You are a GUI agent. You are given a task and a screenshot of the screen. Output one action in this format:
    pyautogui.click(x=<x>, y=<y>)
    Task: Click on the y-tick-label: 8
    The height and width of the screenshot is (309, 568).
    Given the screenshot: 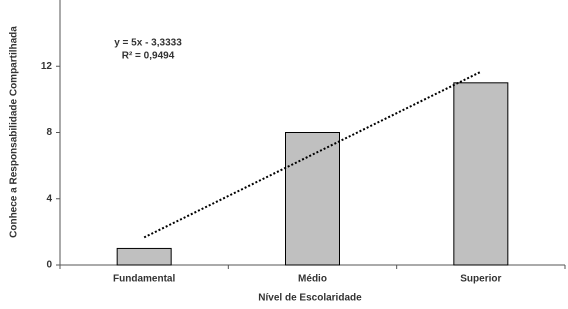 What is the action you would take?
    pyautogui.click(x=49, y=132)
    